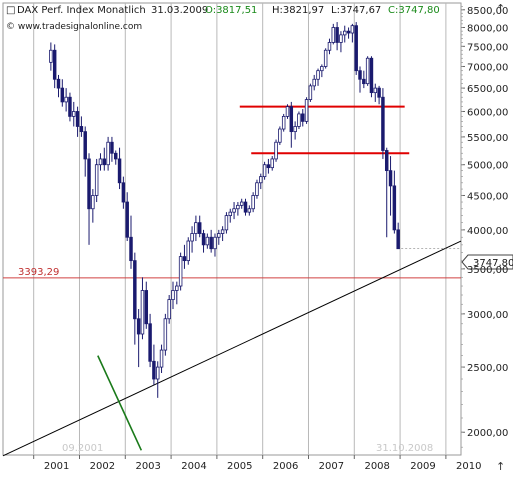 The image size is (513, 478). Describe the element at coordinates (102, 466) in the screenshot. I see `x-tick-label-2002: 2002` at that location.